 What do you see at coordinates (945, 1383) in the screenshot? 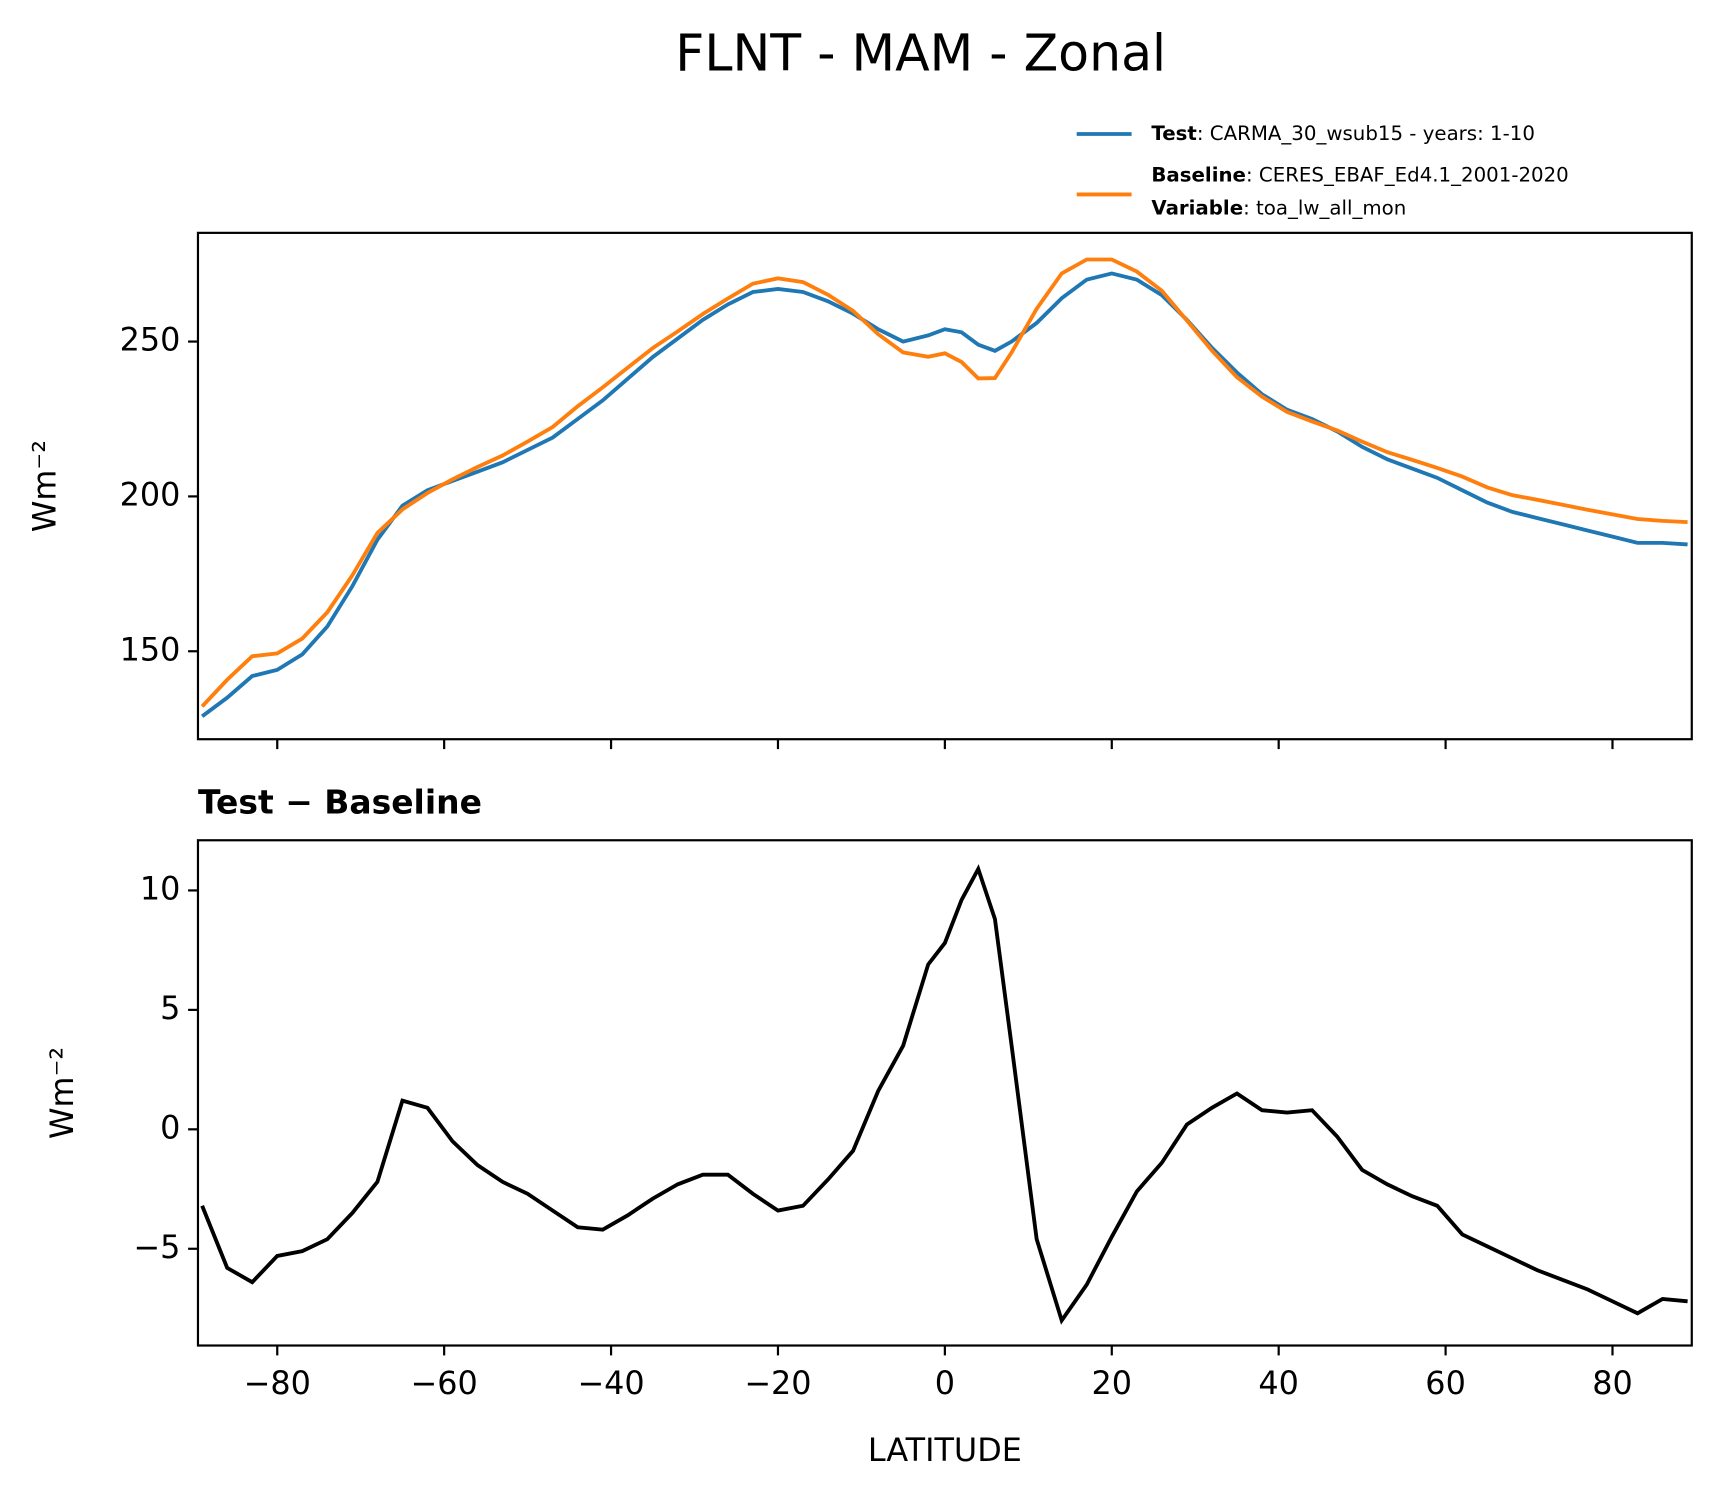
I see `x-tick-label: 0` at bounding box center [945, 1383].